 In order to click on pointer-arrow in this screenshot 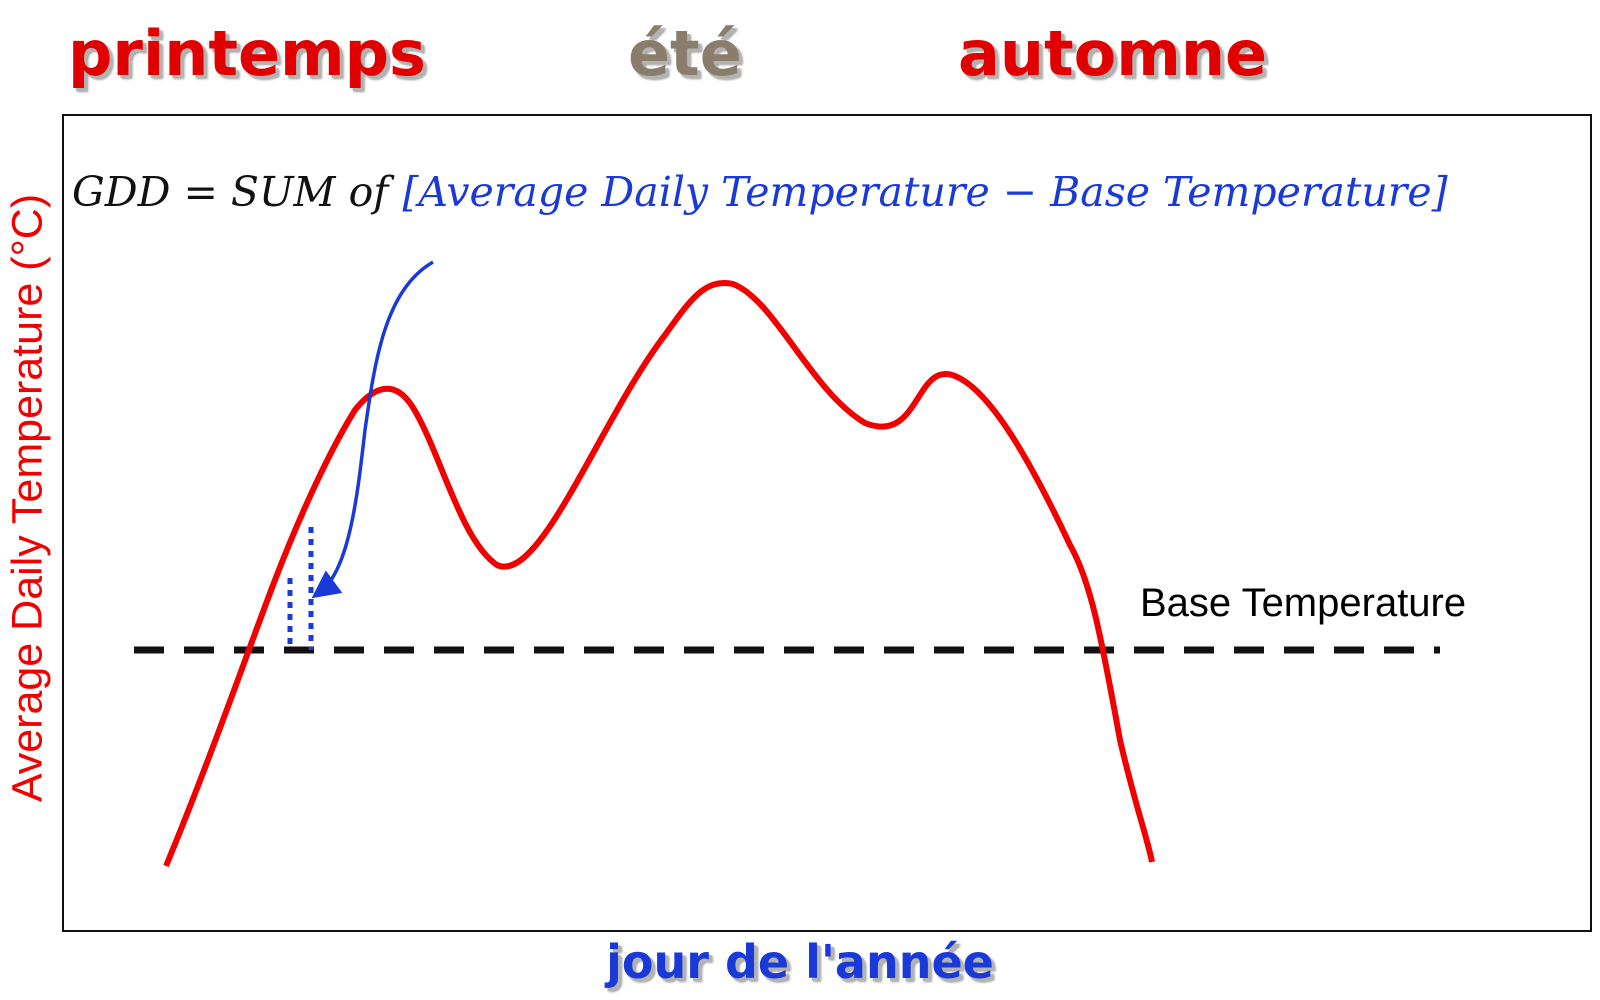, I will do `click(372, 429)`.